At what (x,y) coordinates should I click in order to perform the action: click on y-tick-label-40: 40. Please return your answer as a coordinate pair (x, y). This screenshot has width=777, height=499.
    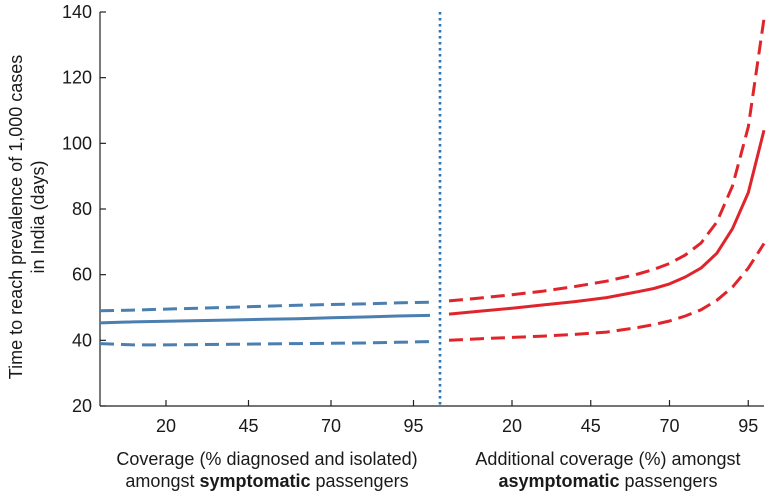
    Looking at the image, I should click on (82, 340).